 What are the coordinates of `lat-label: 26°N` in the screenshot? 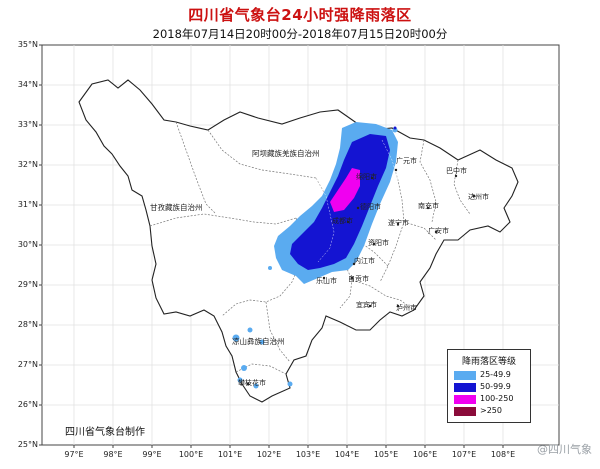 It's located at (27, 404).